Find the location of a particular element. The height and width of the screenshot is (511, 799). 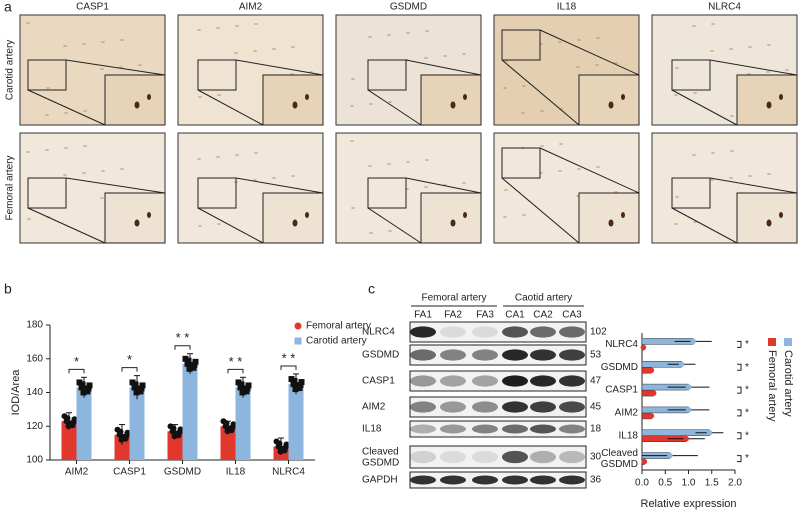

legend-label: Carotid artery is located at coordinates (336, 341).